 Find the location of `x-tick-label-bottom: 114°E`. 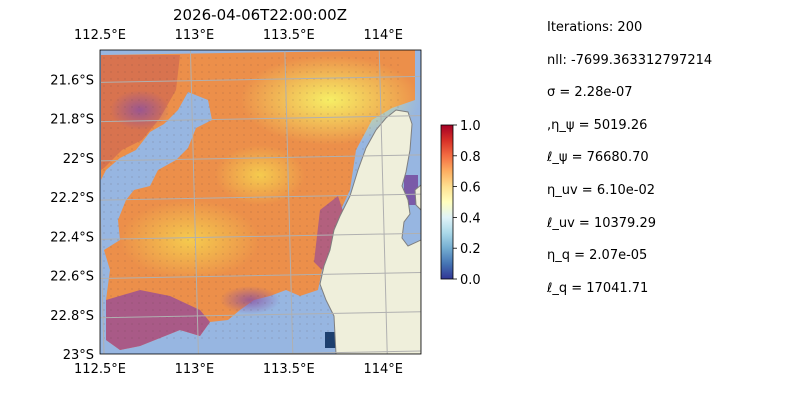

x-tick-label-bottom: 114°E is located at coordinates (383, 369).